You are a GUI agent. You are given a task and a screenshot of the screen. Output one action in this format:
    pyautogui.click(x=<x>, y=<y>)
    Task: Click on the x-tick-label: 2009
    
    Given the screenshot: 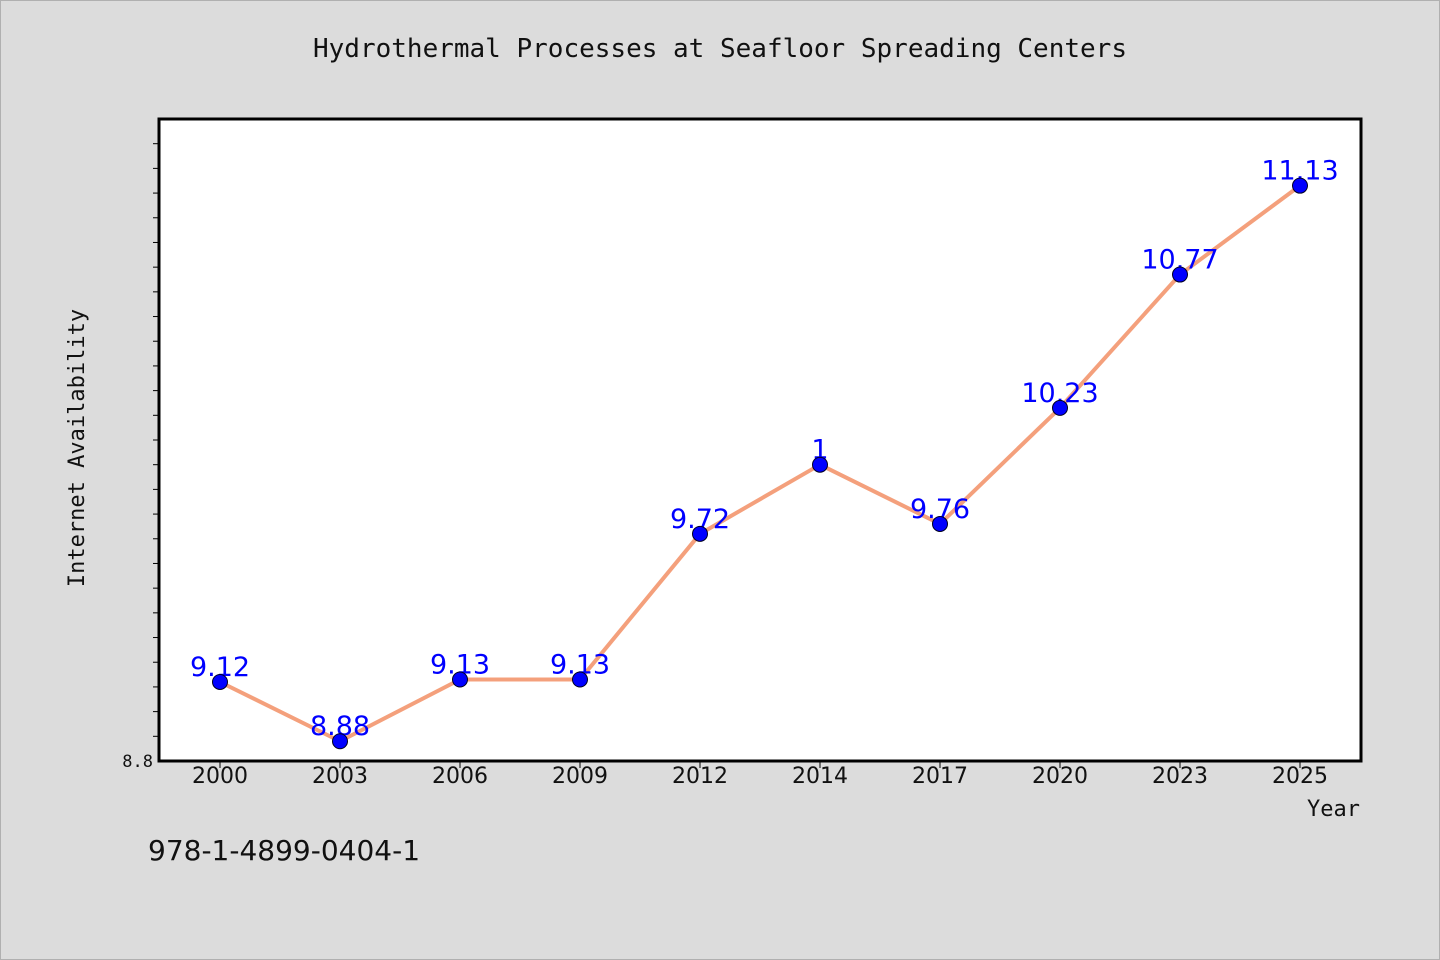 What is the action you would take?
    pyautogui.click(x=580, y=776)
    